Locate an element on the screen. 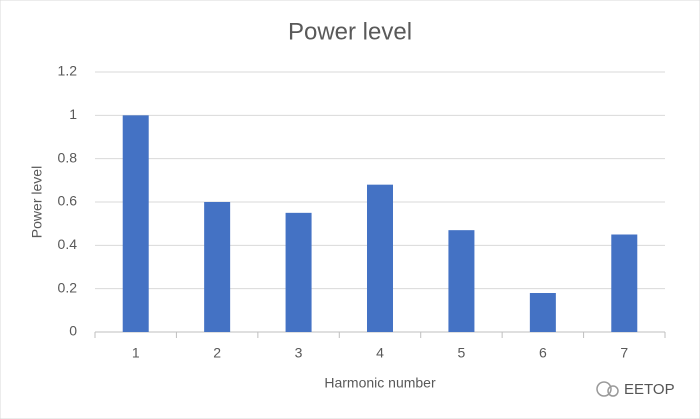  x-tick-label: 7 is located at coordinates (624, 353).